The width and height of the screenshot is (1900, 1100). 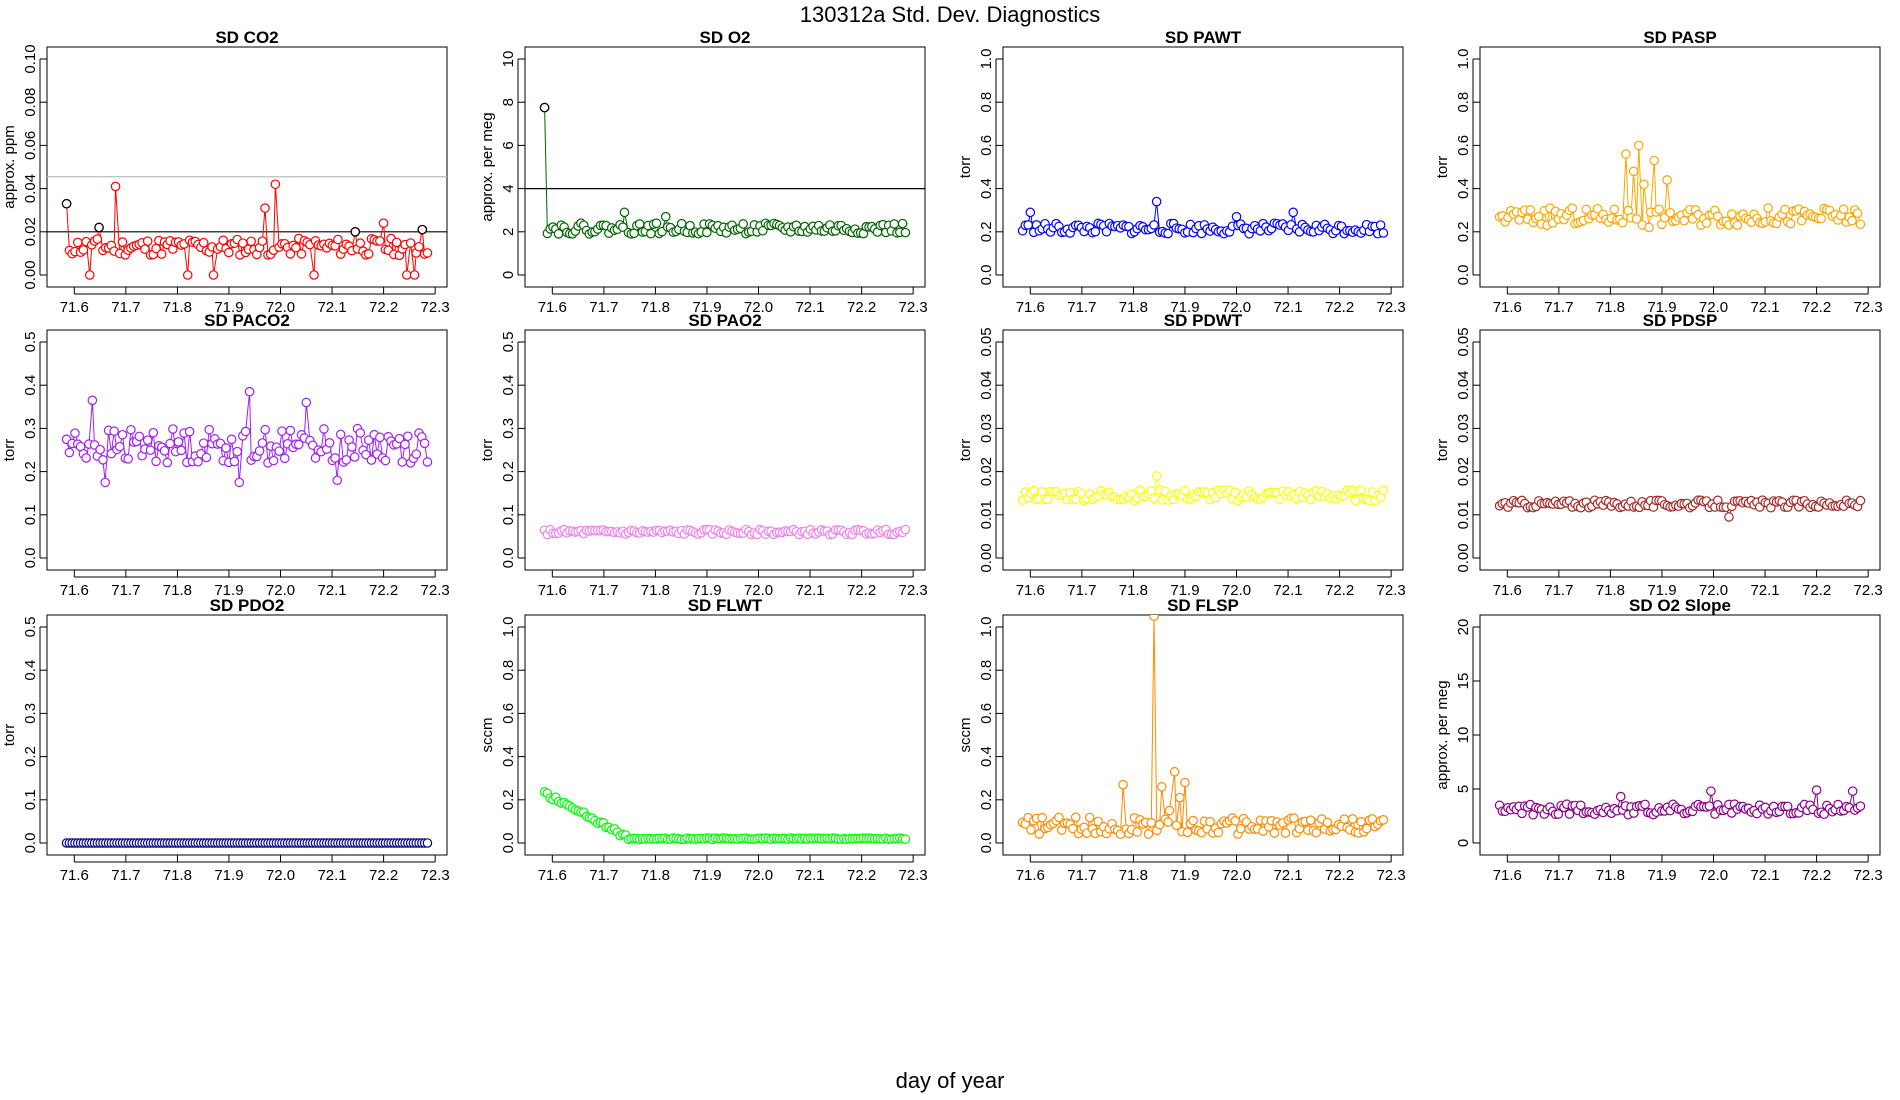 What do you see at coordinates (1463, 514) in the screenshot?
I see `y-tick-label: 0.01` at bounding box center [1463, 514].